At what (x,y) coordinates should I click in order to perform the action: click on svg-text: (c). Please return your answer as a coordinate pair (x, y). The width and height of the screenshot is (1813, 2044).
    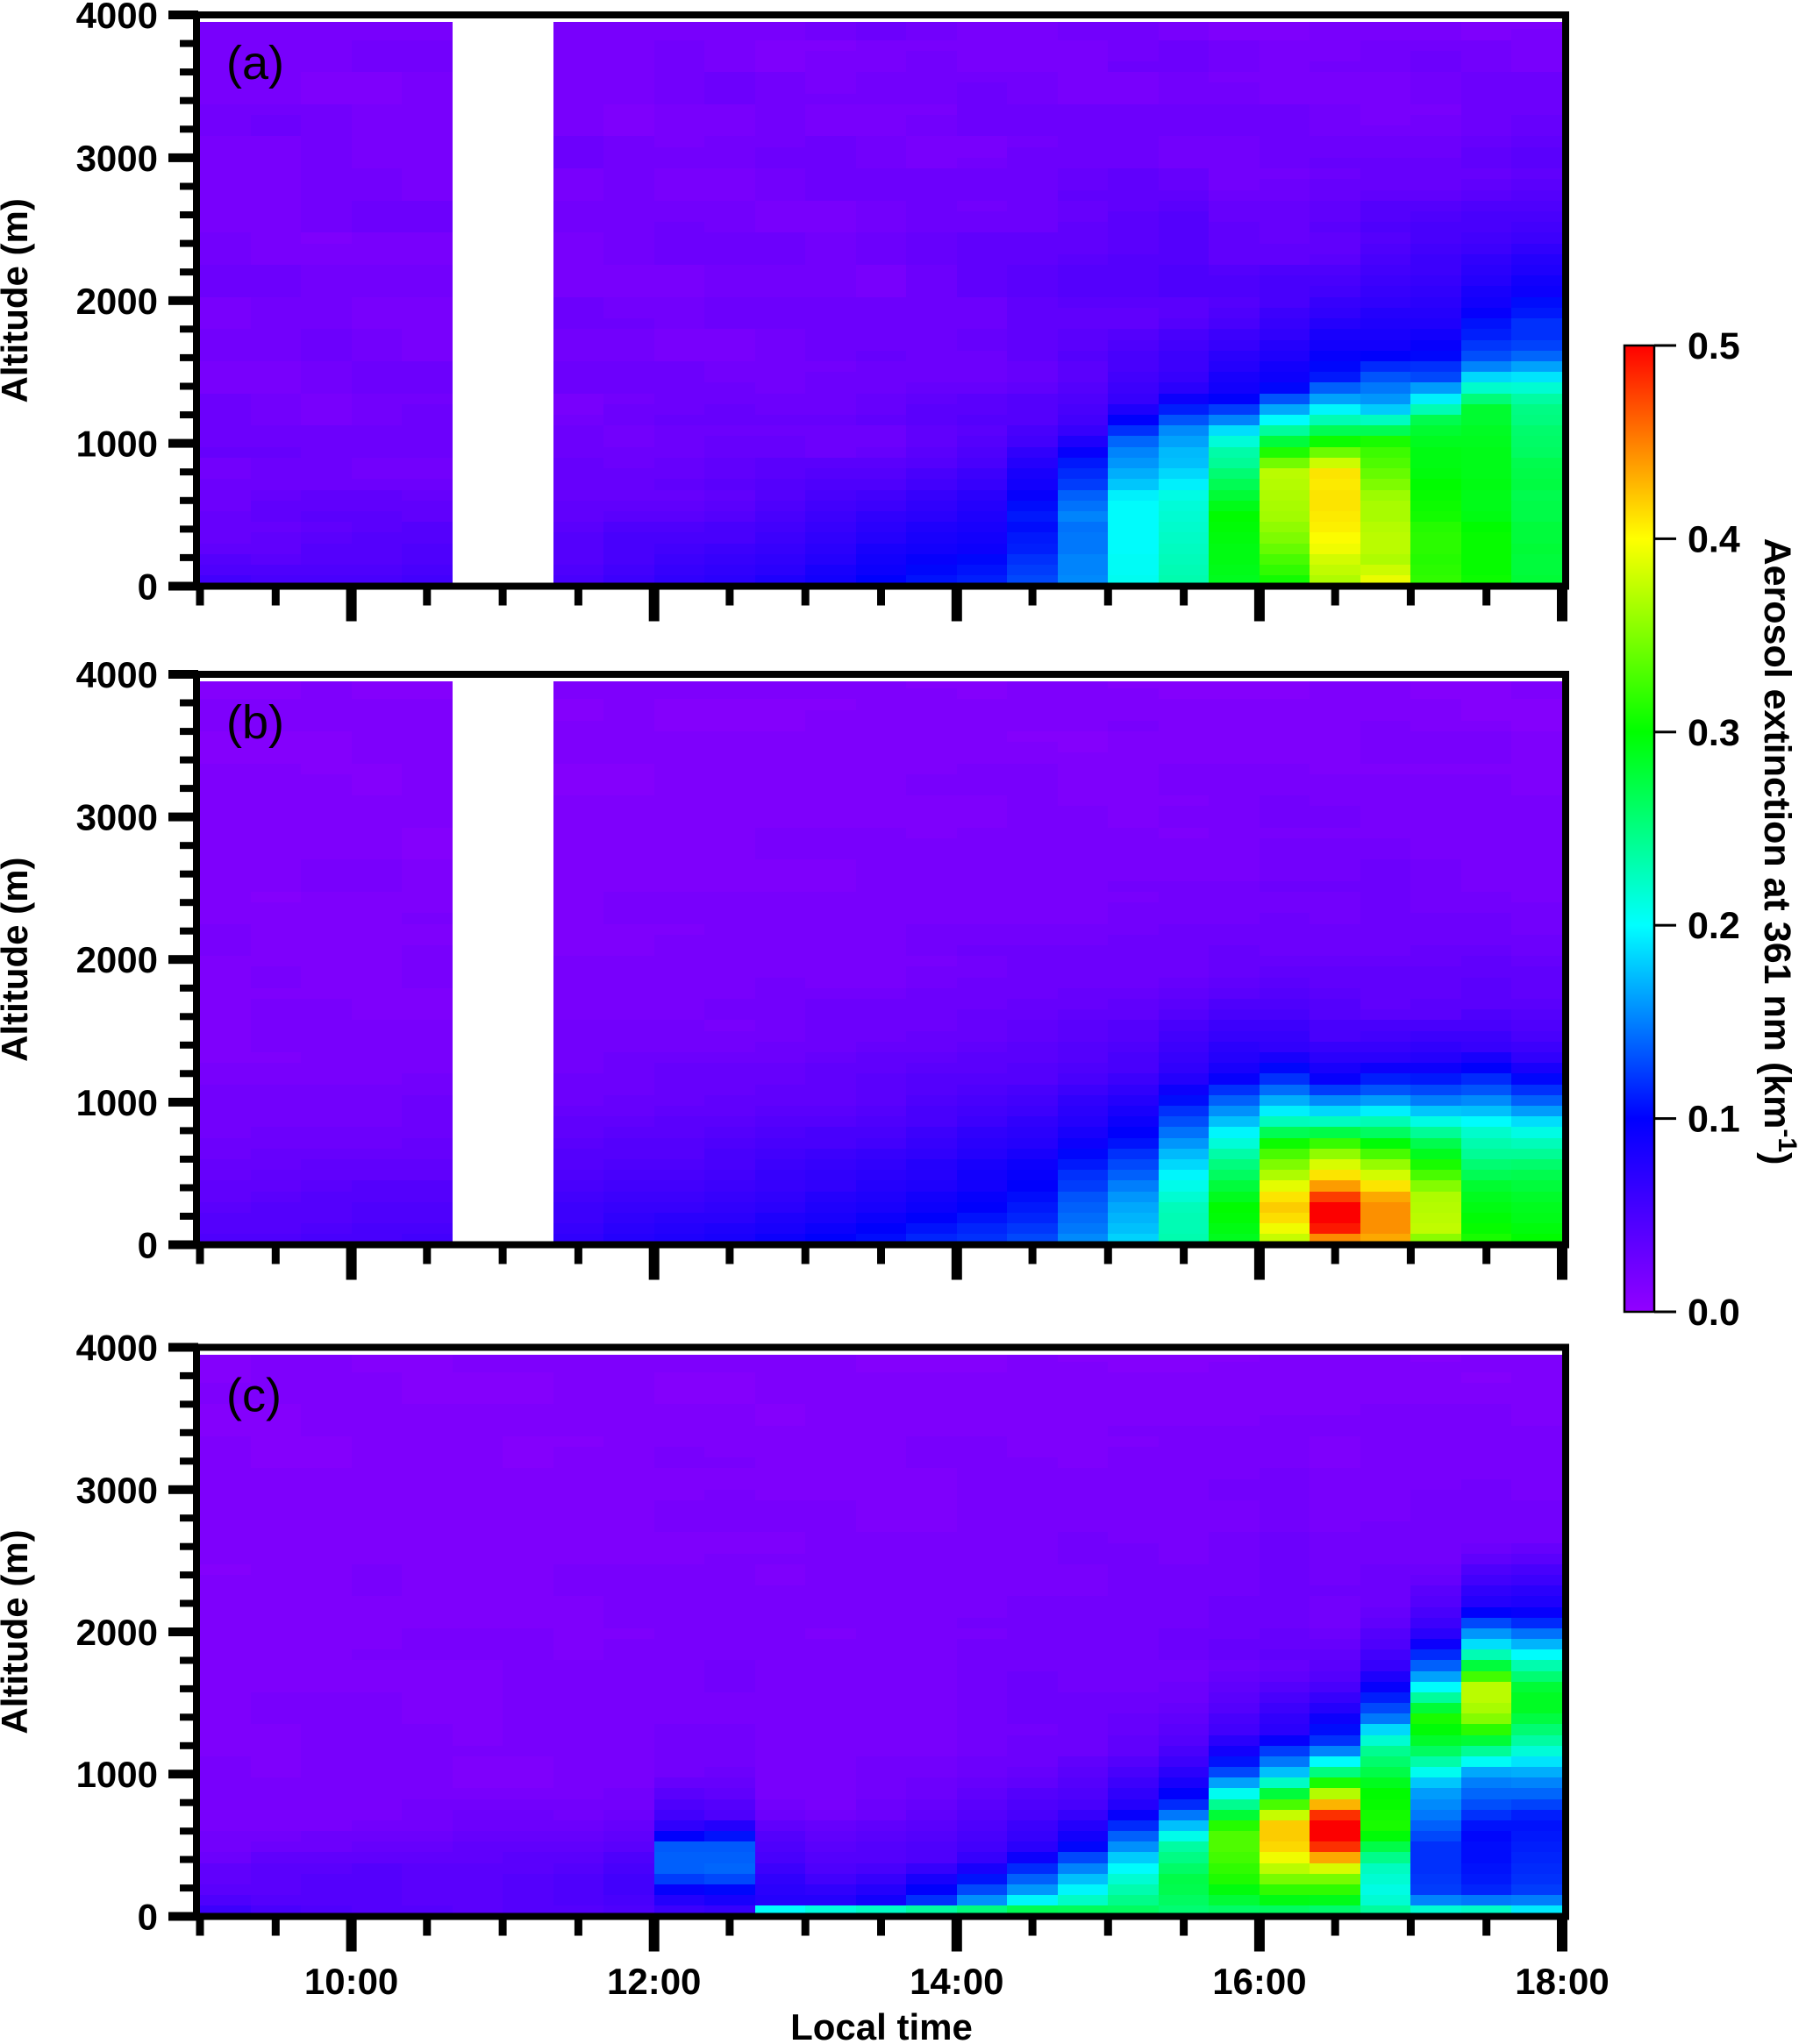
    Looking at the image, I should click on (254, 1396).